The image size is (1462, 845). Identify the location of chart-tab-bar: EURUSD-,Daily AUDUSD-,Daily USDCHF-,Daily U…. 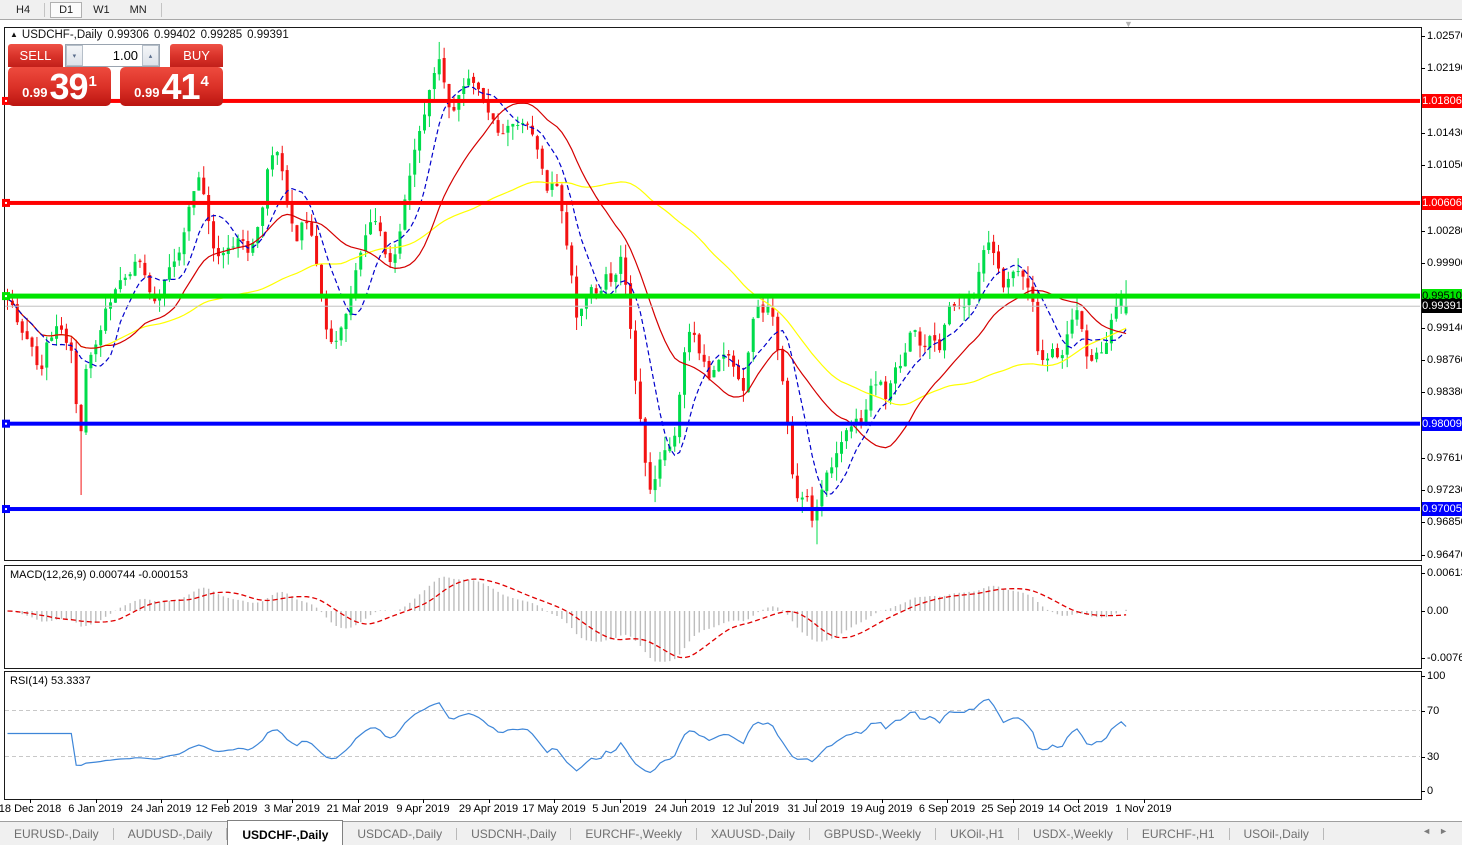
(731, 832).